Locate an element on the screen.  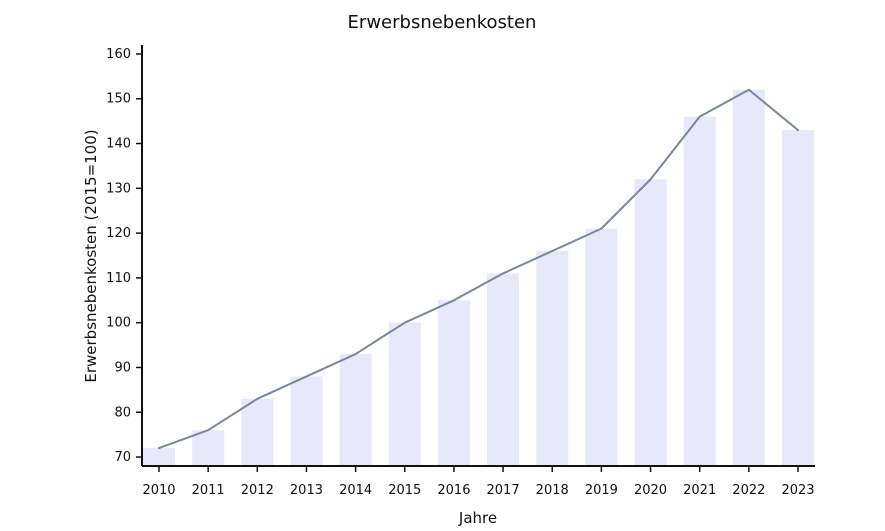
y-tick-label-70: 70 is located at coordinates (122, 457).